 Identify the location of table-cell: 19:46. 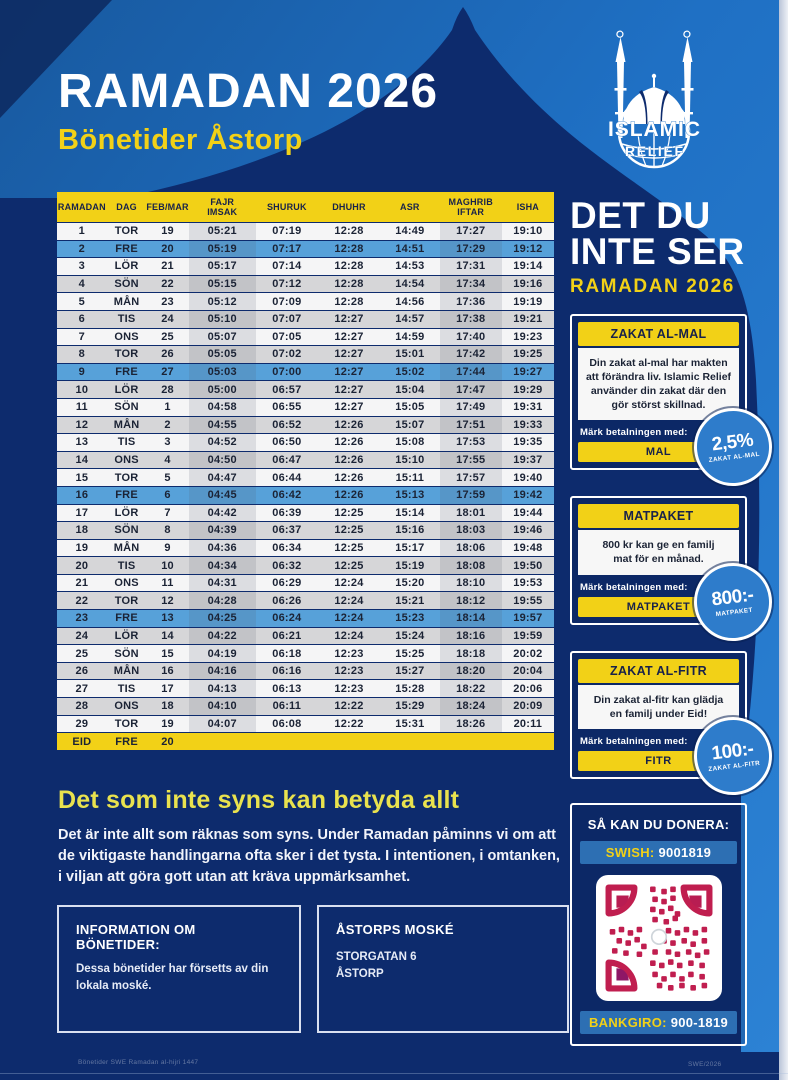
(528, 530).